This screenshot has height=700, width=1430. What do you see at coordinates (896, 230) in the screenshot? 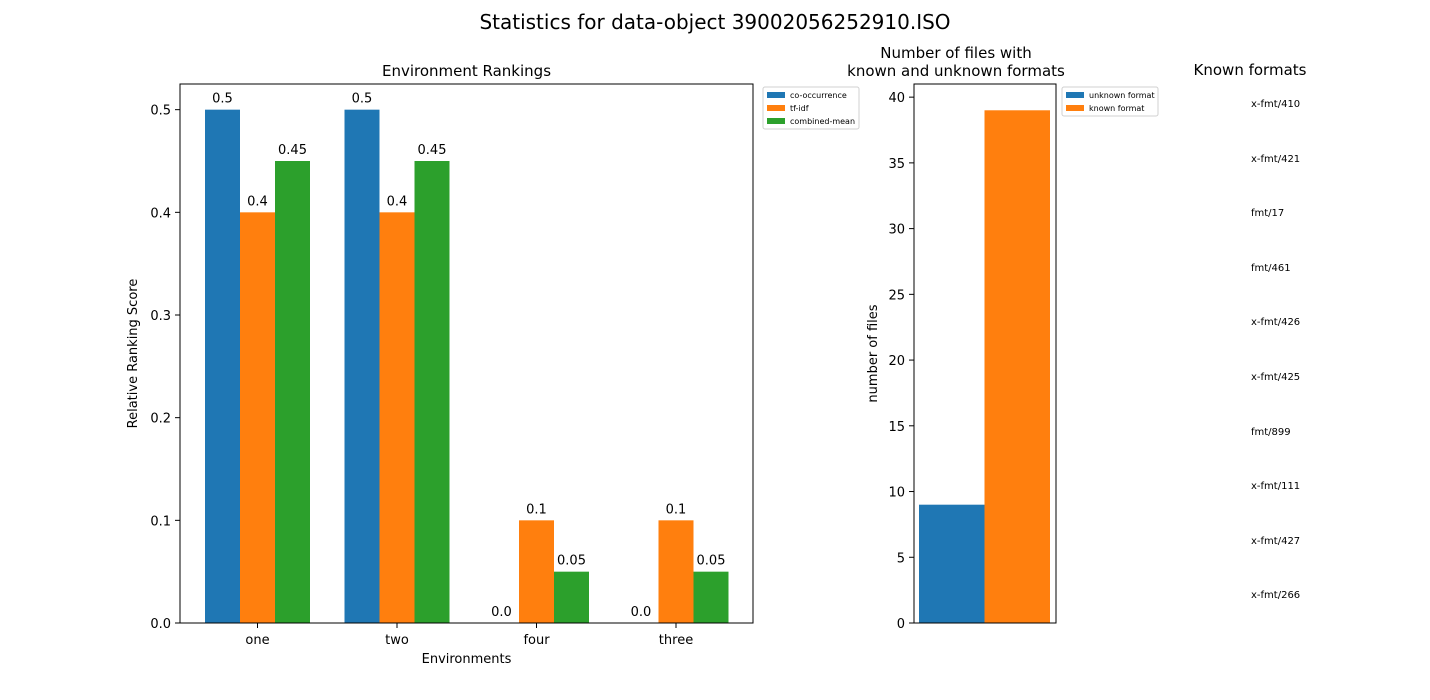
I see `y-tick-label: 30` at bounding box center [896, 230].